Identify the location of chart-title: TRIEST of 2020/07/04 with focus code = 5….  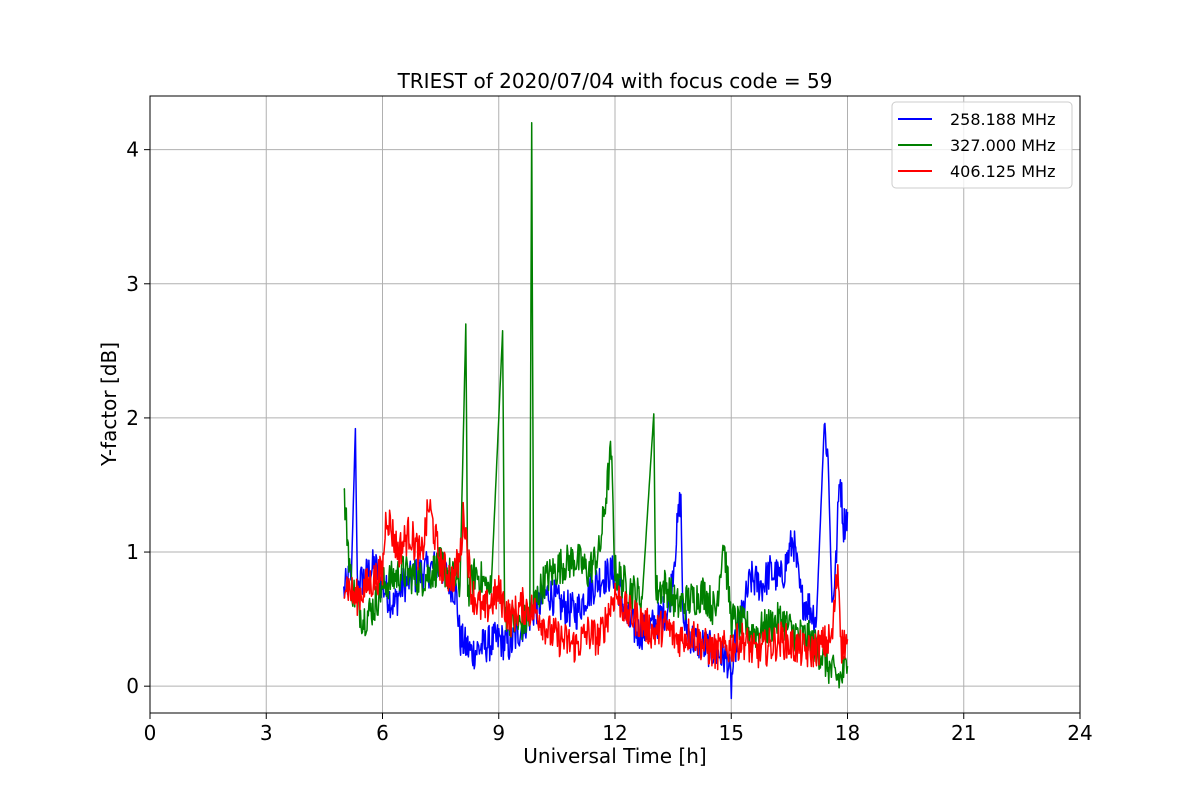
(615, 81).